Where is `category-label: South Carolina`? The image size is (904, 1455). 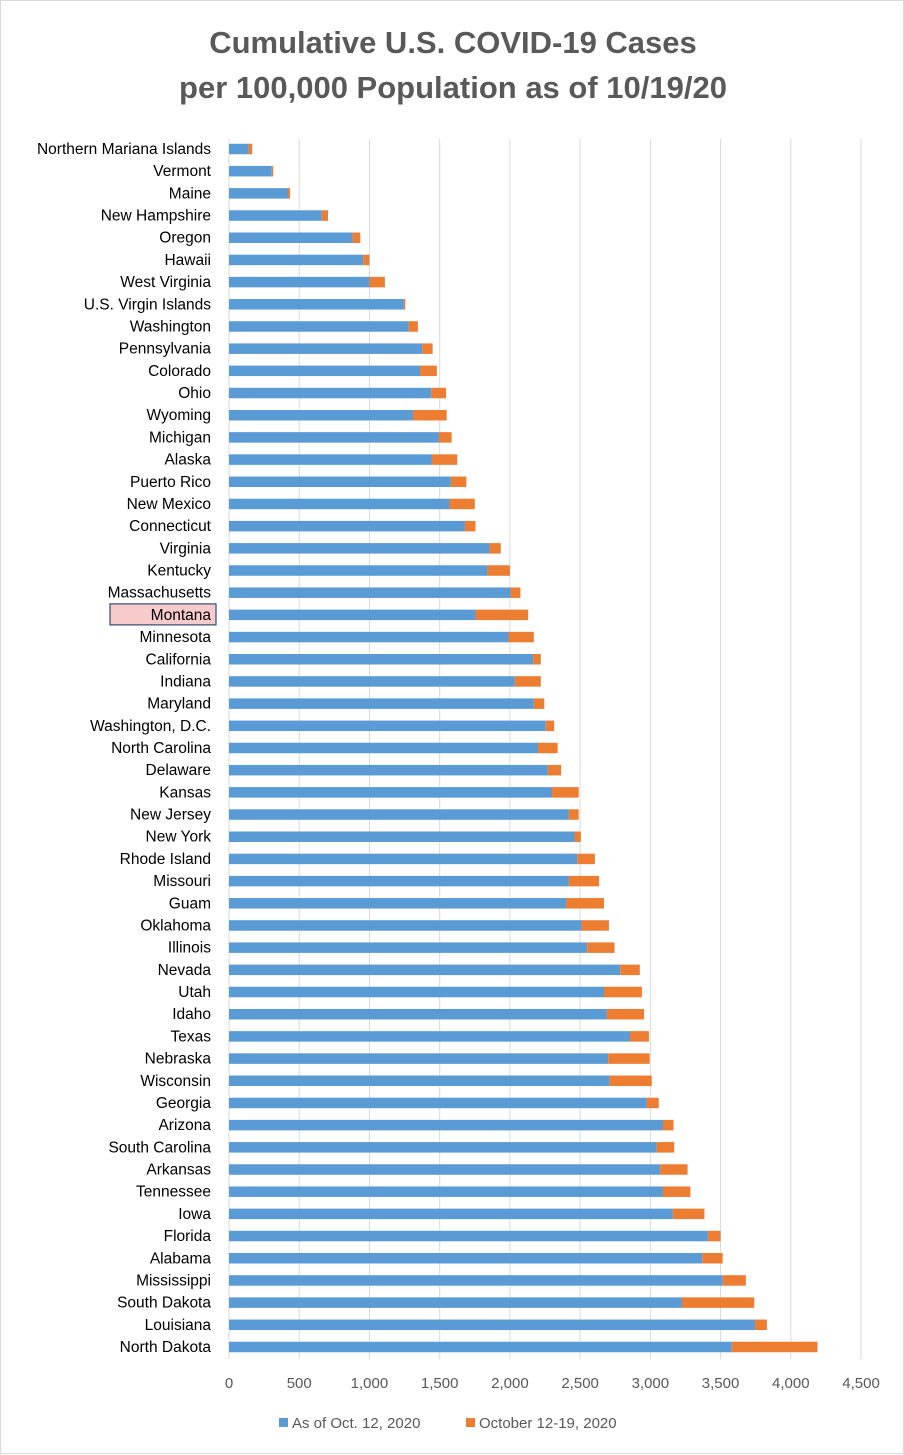 category-label: South Carolina is located at coordinates (159, 1147).